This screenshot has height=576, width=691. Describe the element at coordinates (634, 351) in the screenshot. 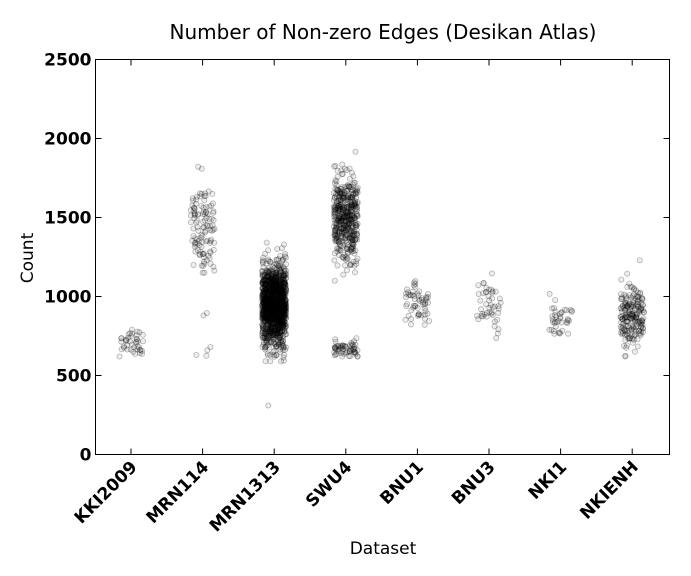

I see `data-point-nkienh` at that location.